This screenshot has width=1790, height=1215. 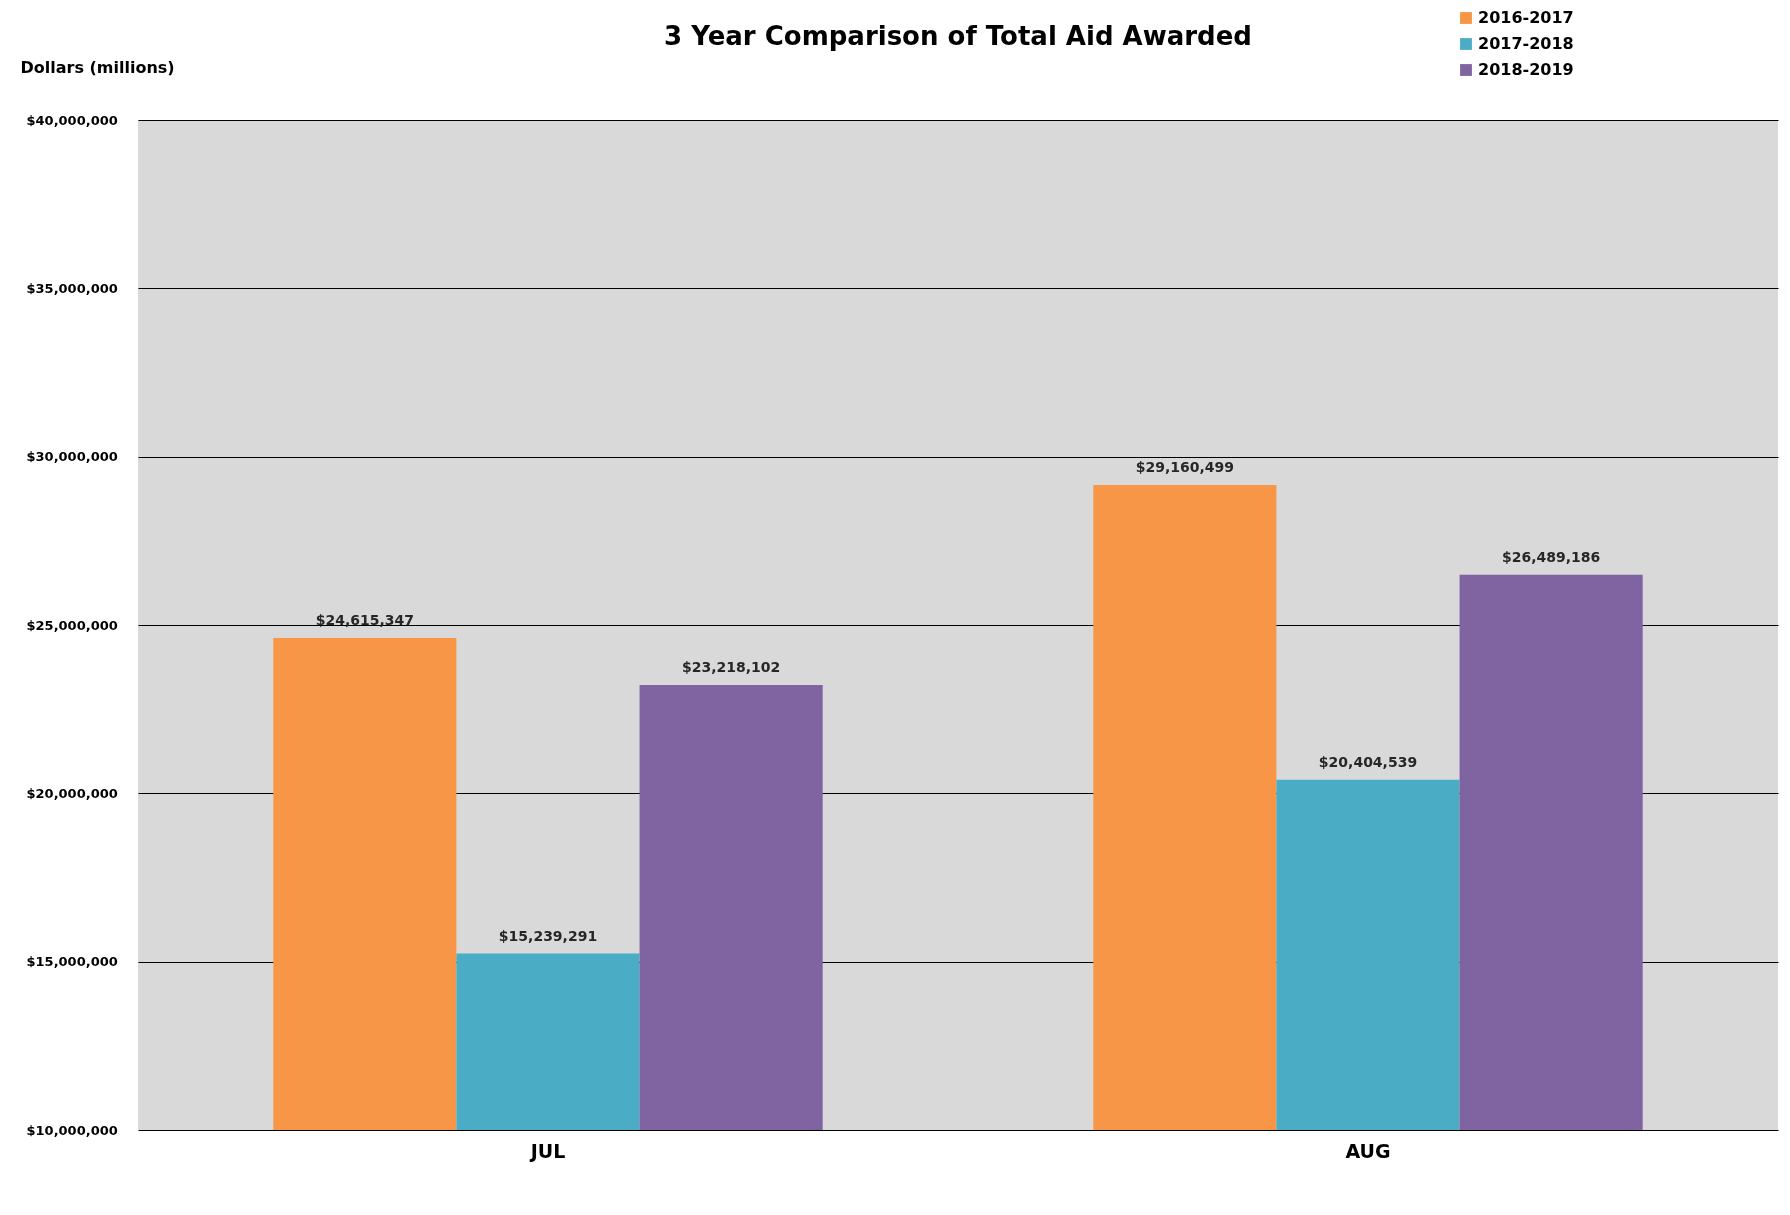 What do you see at coordinates (731, 666) in the screenshot?
I see `data-label: $23,218,102` at bounding box center [731, 666].